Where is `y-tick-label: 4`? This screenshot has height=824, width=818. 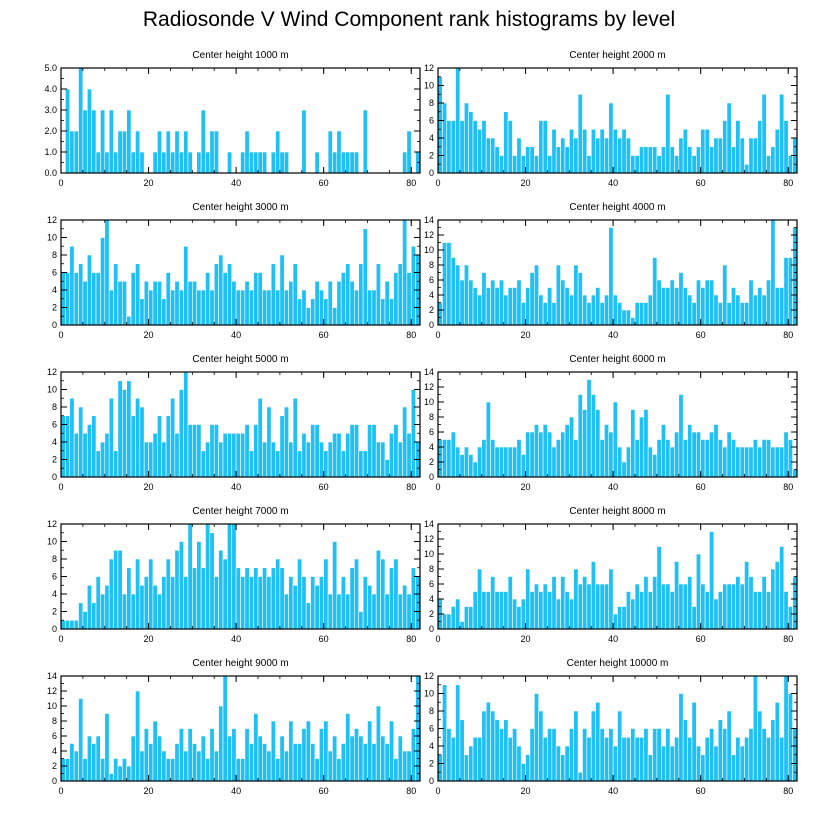
y-tick-label: 4 is located at coordinates (431, 447).